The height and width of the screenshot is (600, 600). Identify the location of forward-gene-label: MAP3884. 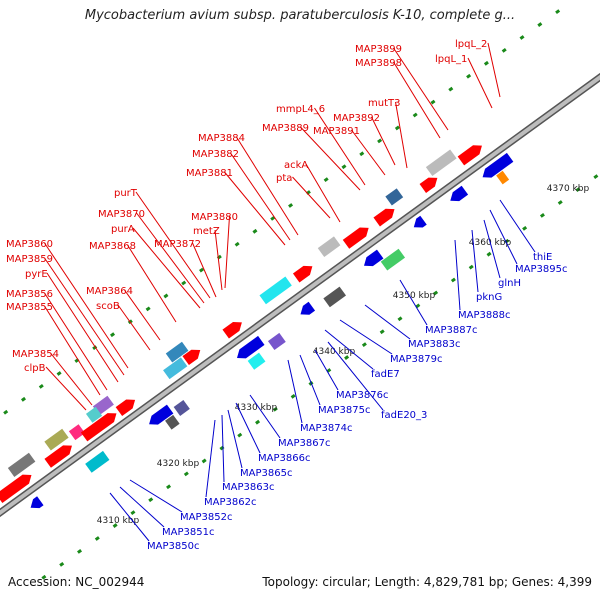
(221, 138).